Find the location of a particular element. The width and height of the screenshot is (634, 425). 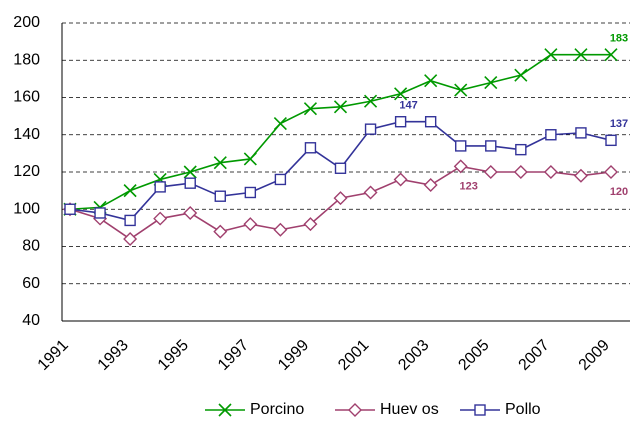

x-tick-label: 1997 is located at coordinates (233, 355).